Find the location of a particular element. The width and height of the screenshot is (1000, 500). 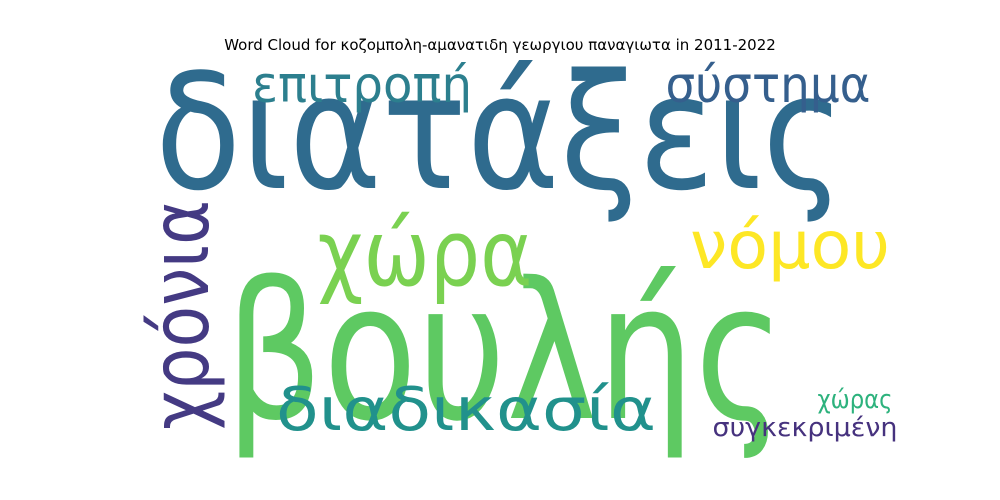

word-8: σύστημα is located at coordinates (768, 85).